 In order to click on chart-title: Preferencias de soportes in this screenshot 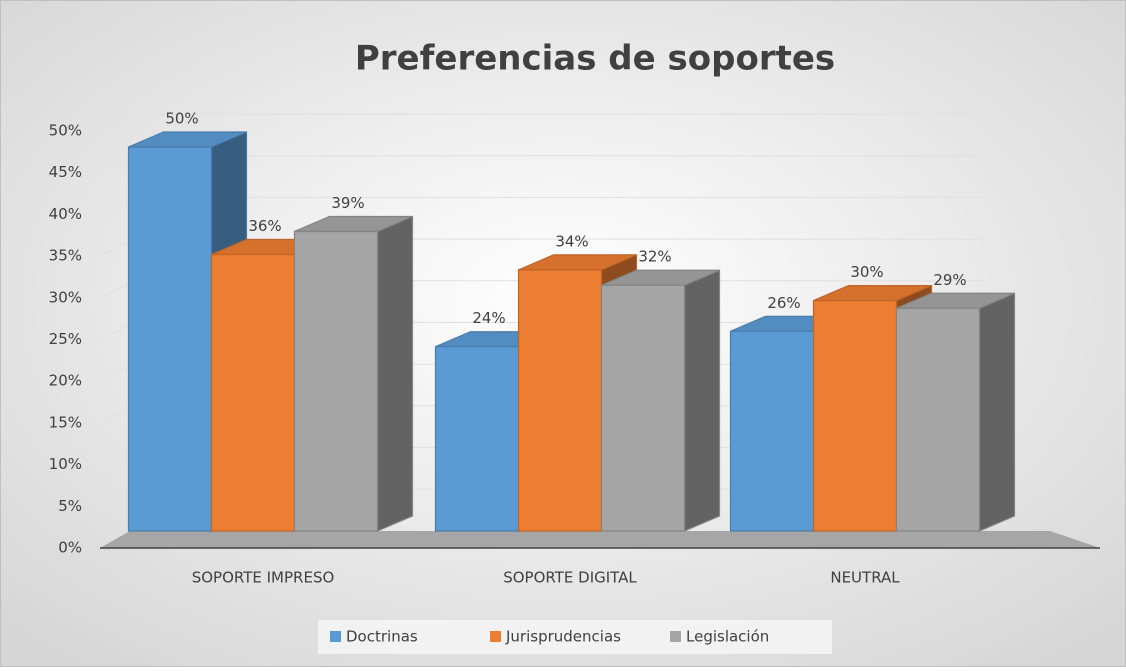, I will do `click(595, 59)`.